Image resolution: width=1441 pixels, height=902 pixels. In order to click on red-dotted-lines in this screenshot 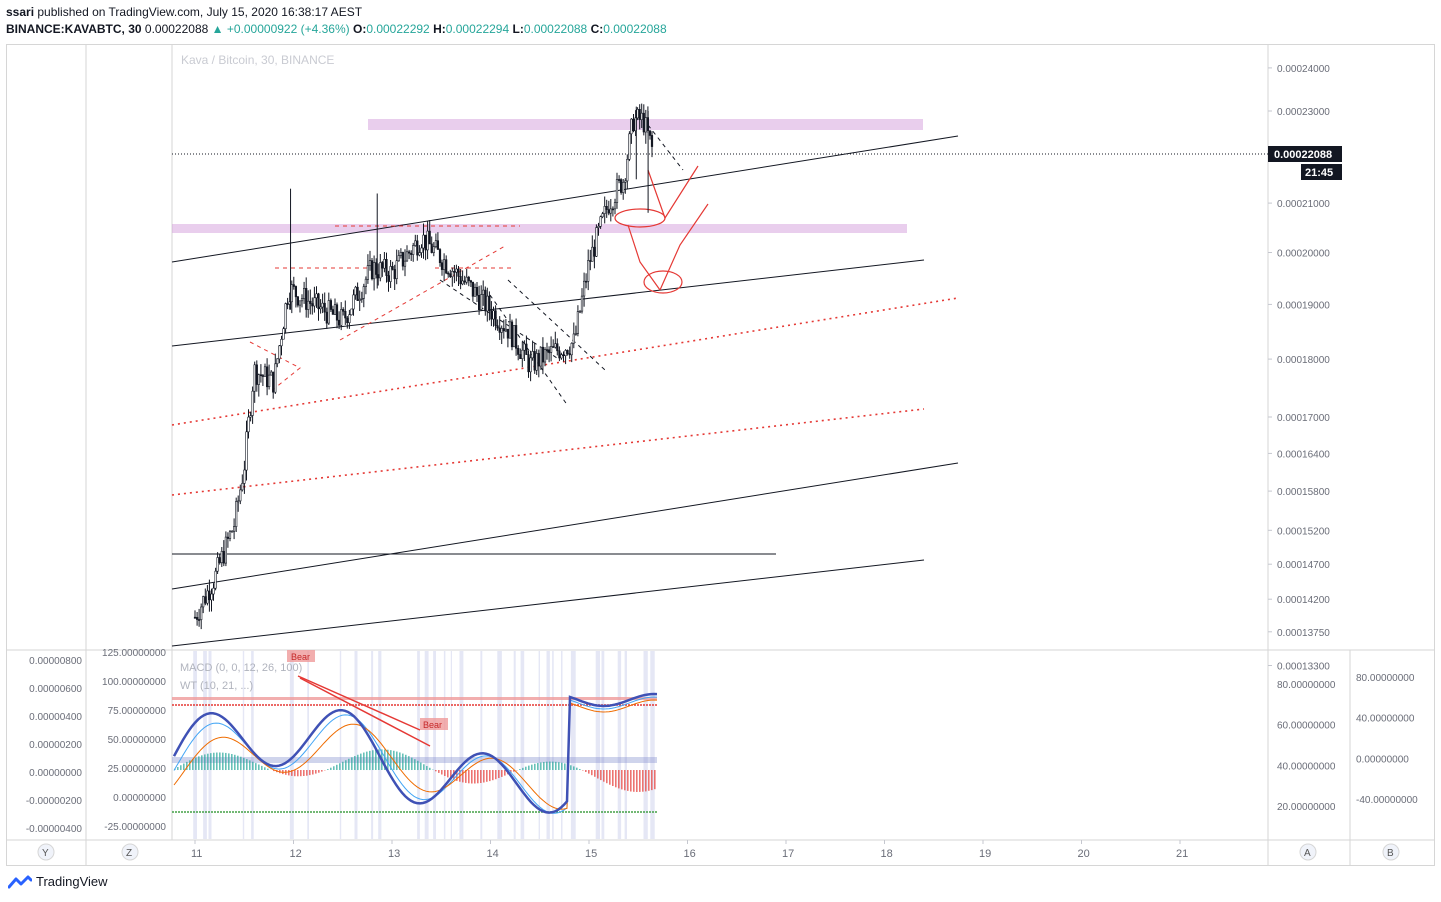, I will do `click(565, 396)`.